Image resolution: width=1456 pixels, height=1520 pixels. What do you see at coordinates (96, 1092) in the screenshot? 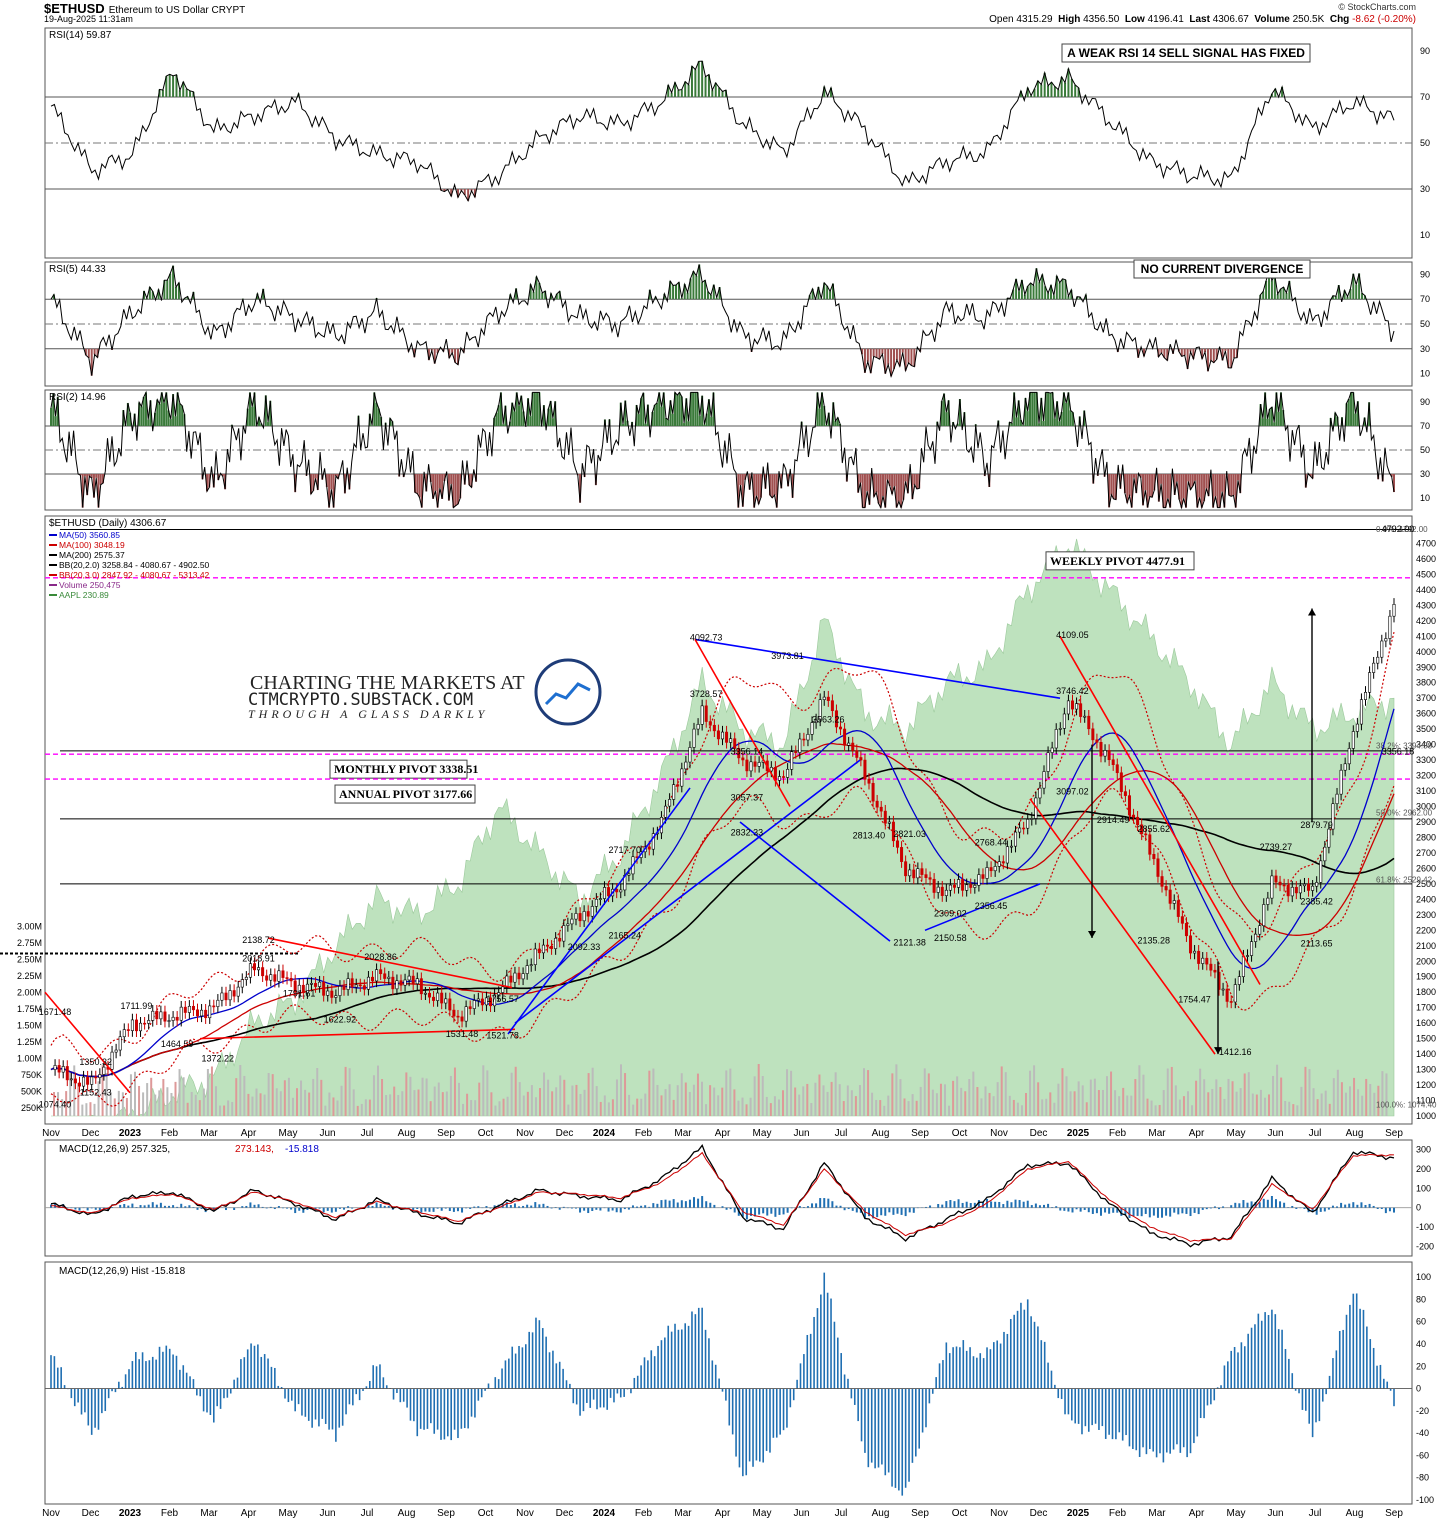
I see `price-label: 1152.43` at bounding box center [96, 1092].